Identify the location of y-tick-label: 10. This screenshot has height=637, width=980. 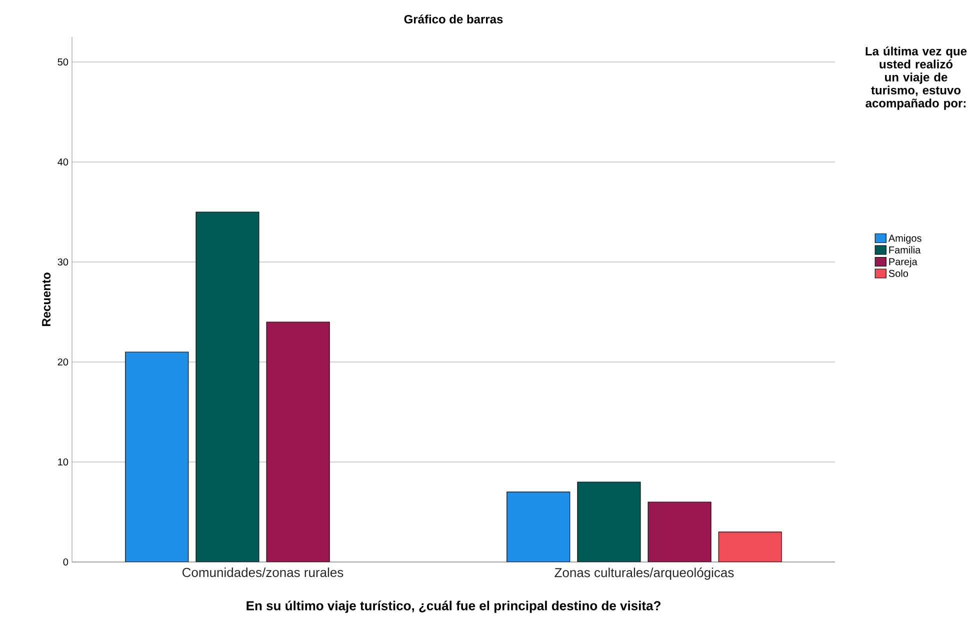
(63, 462).